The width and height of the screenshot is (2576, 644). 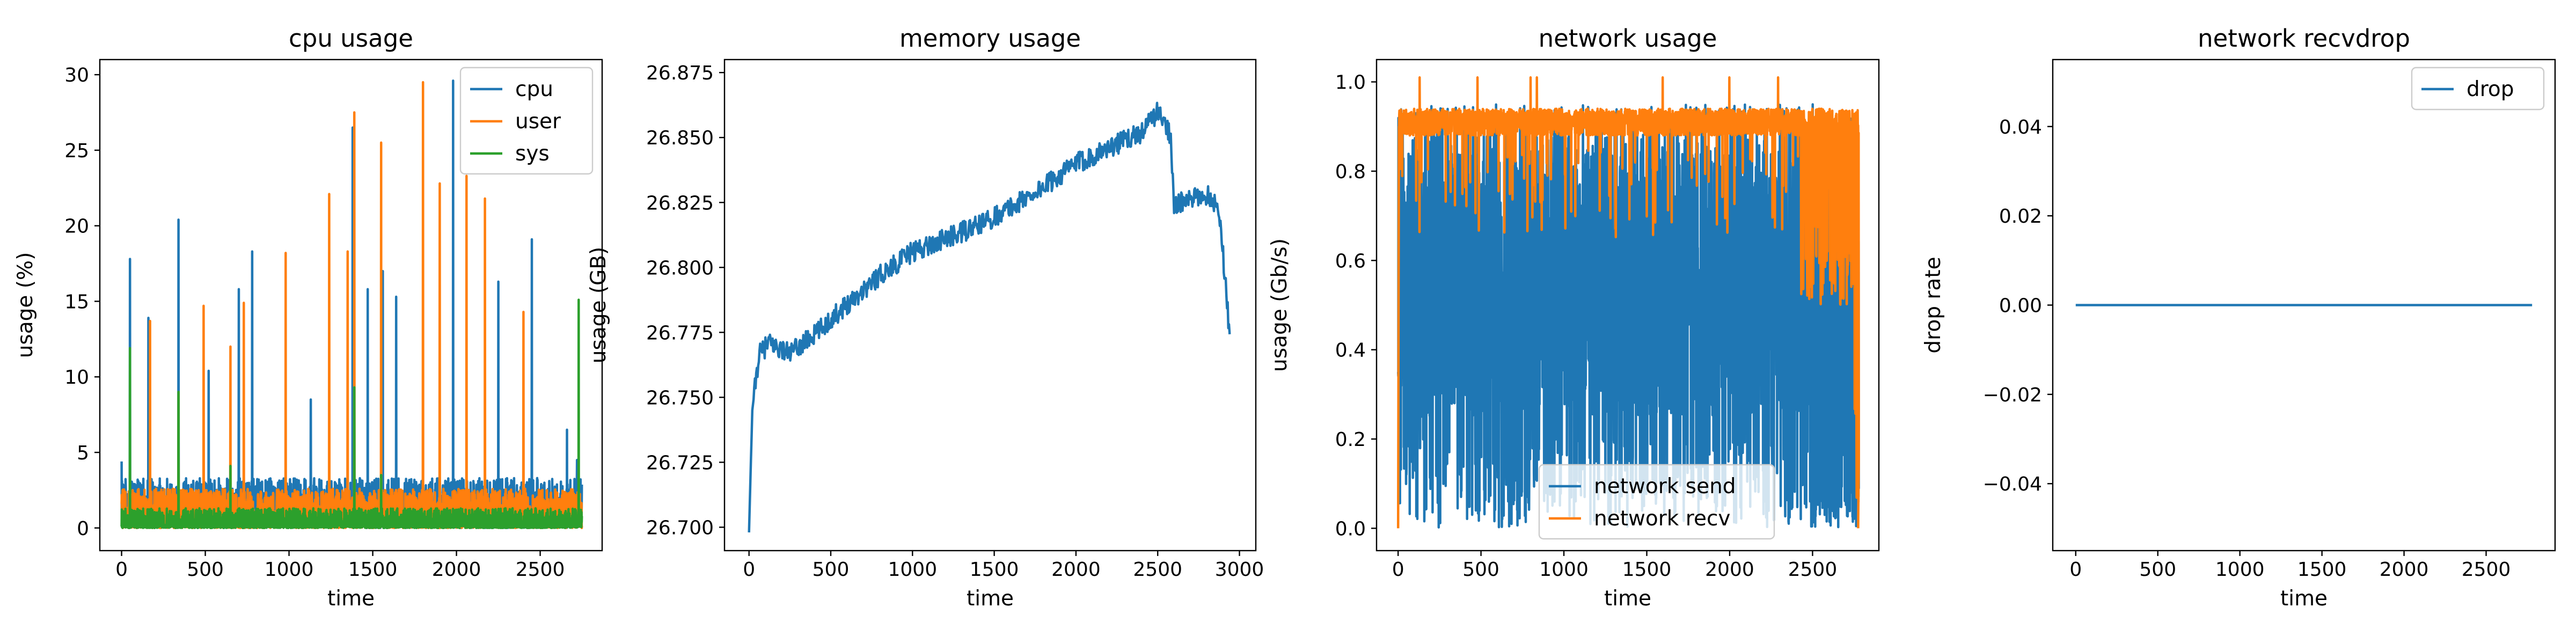 I want to click on y-tick-label: 0, so click(x=83, y=529).